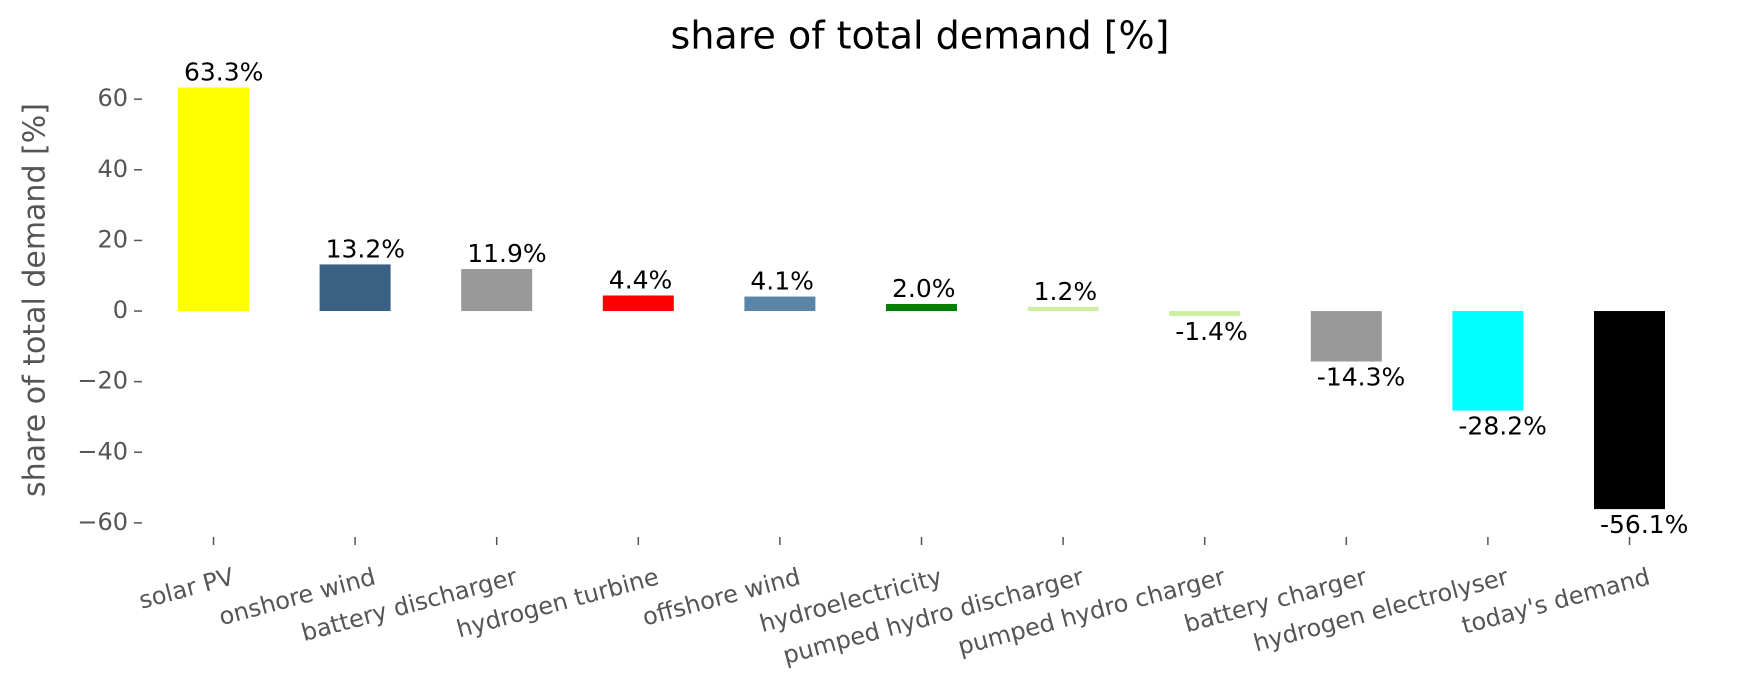  Describe the element at coordinates (782, 281) in the screenshot. I see `value-label: 4.1%` at that location.